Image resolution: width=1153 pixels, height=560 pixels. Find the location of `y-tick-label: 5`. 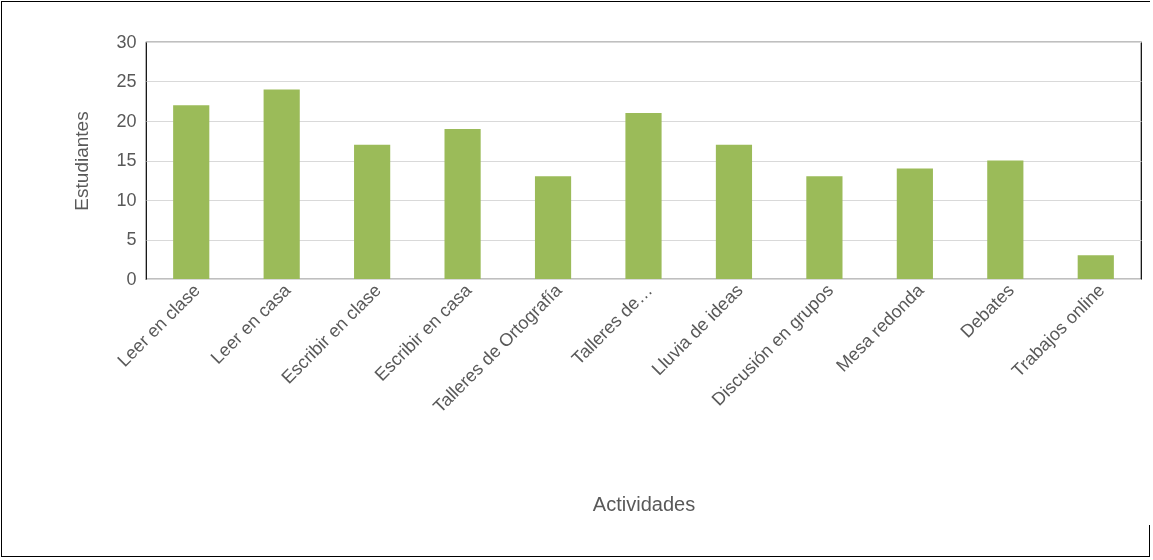

y-tick-label: 5 is located at coordinates (131, 239).